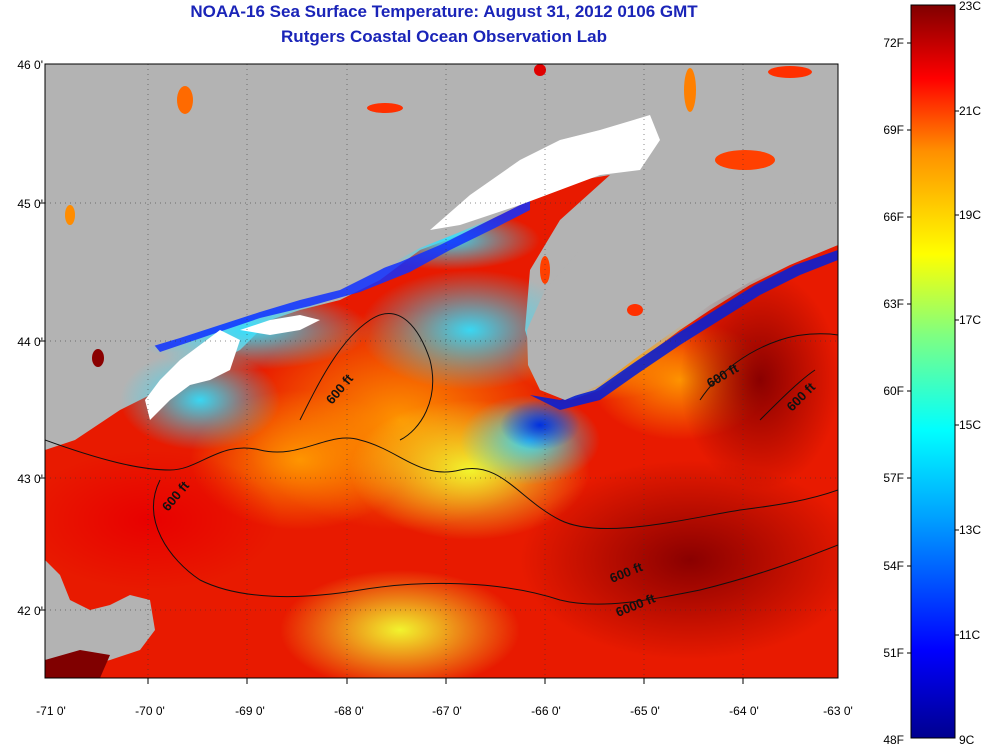 The image size is (984, 754). I want to click on f-tick-label: 51F, so click(893, 653).